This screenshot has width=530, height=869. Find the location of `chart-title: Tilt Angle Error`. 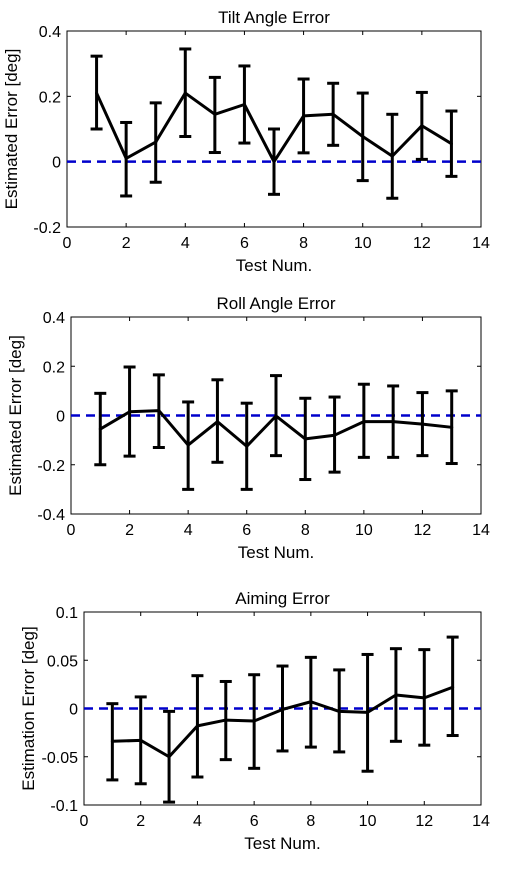

chart-title: Tilt Angle Error is located at coordinates (274, 17).